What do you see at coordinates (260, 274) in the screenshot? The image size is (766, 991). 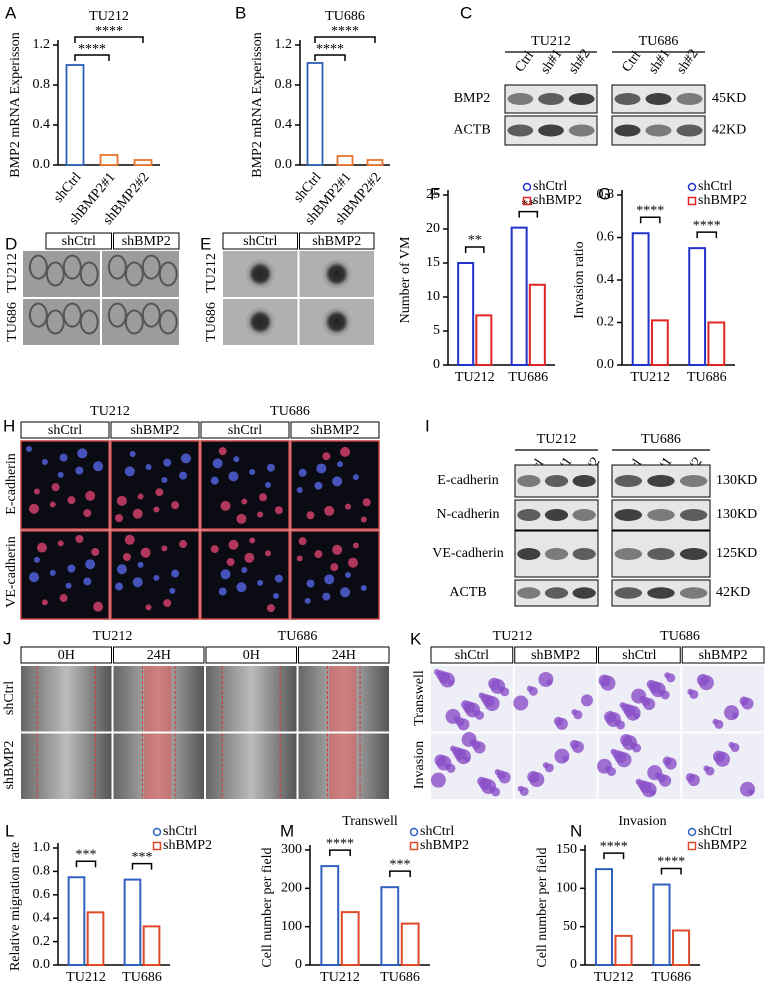 I see `spheroid` at bounding box center [260, 274].